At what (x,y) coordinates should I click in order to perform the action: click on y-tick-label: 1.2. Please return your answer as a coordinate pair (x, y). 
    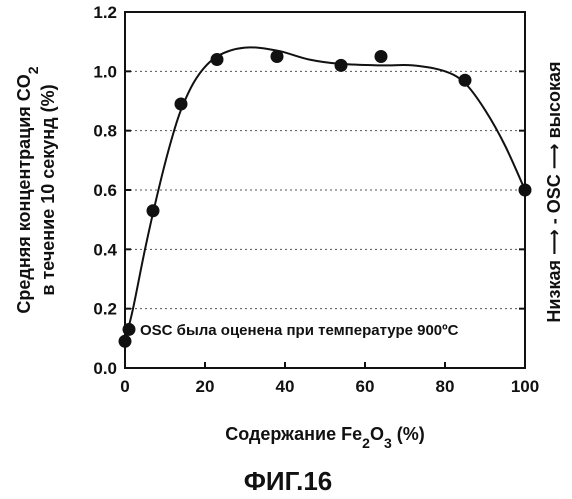
    Looking at the image, I should click on (105, 12).